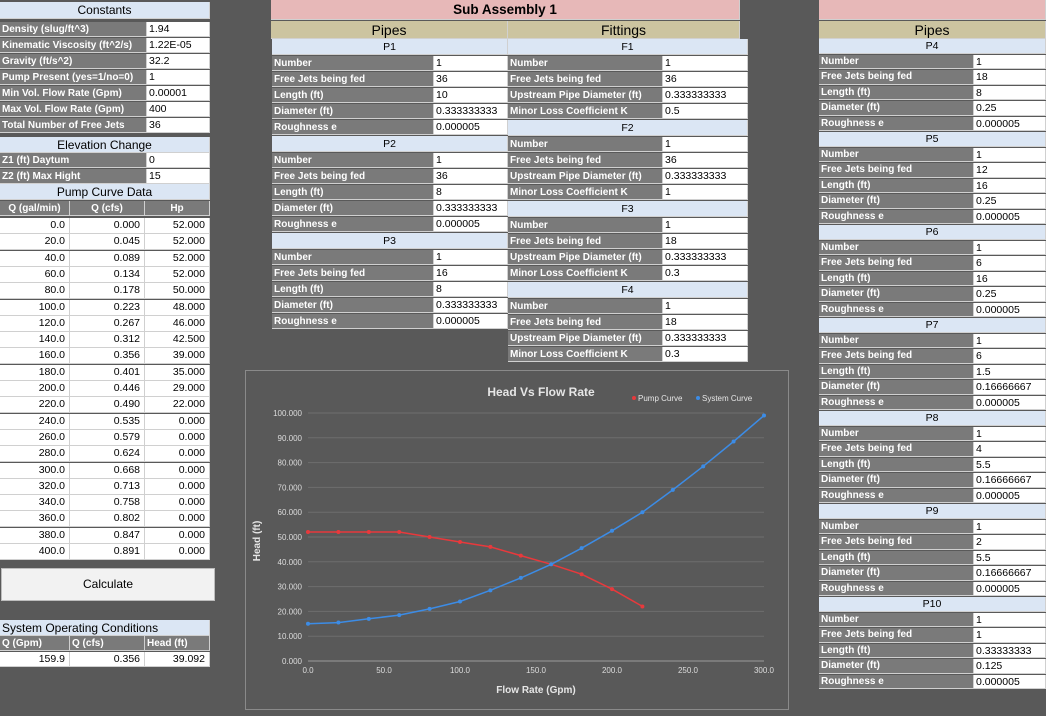 This screenshot has width=1046, height=716. Describe the element at coordinates (35, 274) in the screenshot. I see `pump-table-cell: 60.0` at that location.